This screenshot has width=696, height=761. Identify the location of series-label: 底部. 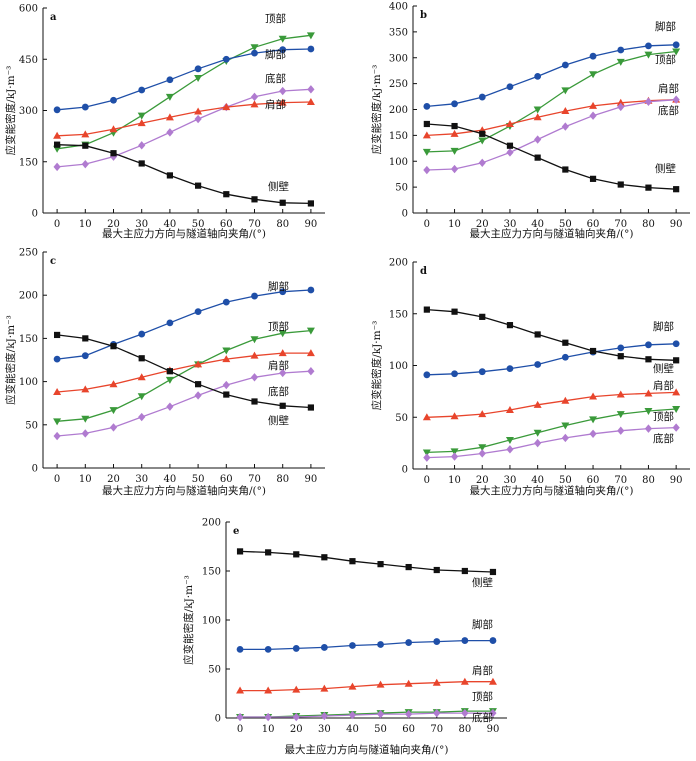
(663, 438).